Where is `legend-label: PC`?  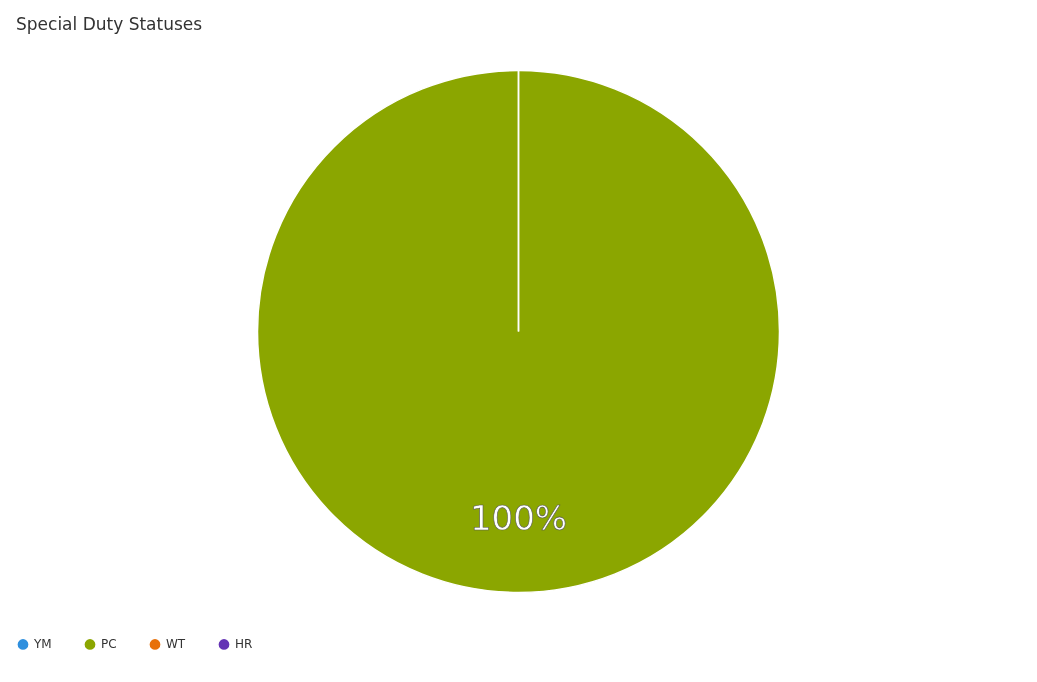
legend-label: PC is located at coordinates (109, 644).